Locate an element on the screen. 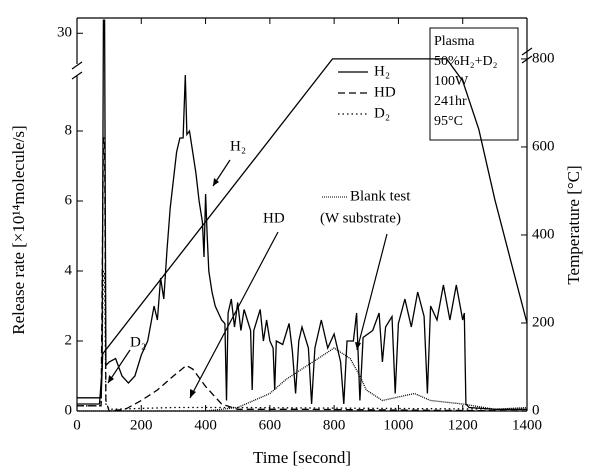 The image size is (590, 471). x-tick-label: 800 is located at coordinates (334, 425).